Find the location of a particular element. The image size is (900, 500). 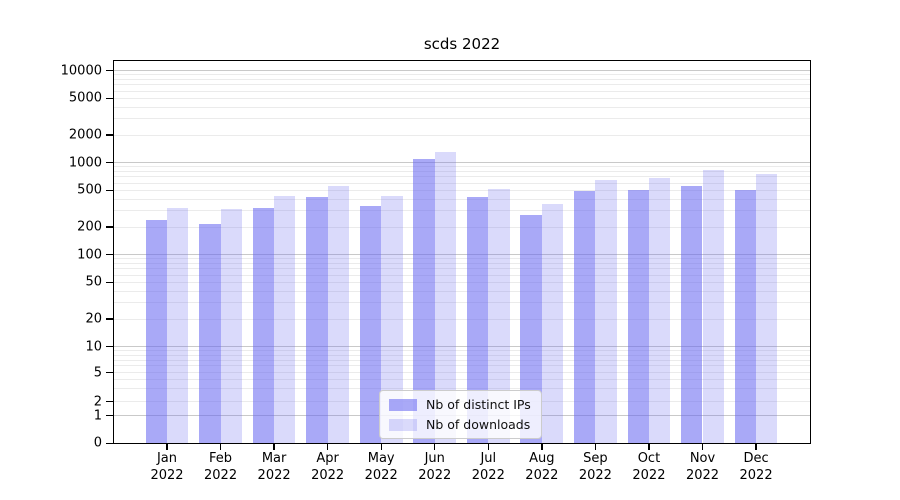

x-tick-label-month: Feb is located at coordinates (221, 458).